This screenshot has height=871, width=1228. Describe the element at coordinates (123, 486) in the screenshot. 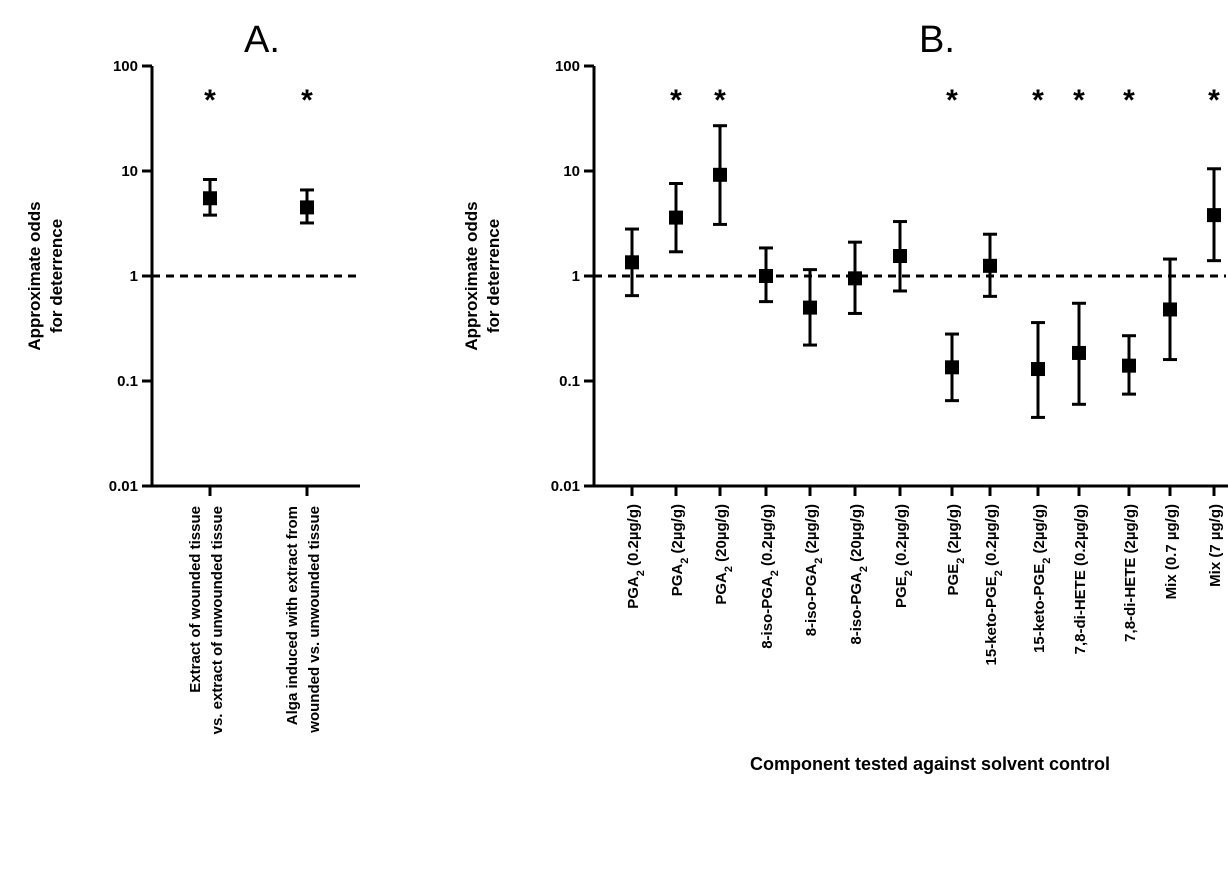

I see `panel-a-ytick-label: 0.01` at that location.